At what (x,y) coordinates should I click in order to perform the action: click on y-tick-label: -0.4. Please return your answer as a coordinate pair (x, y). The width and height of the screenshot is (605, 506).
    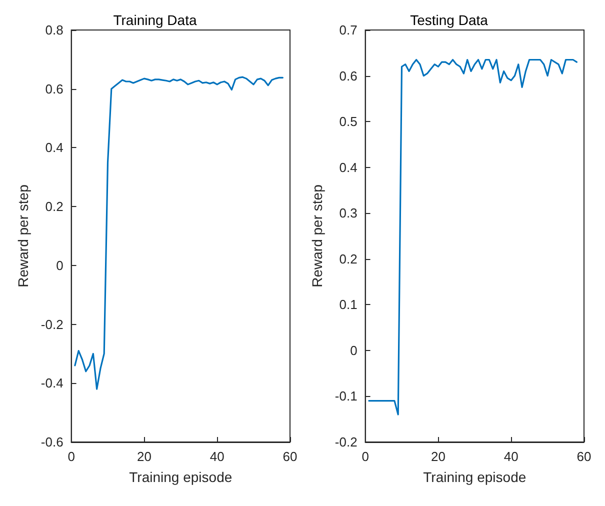
    Looking at the image, I should click on (52, 383).